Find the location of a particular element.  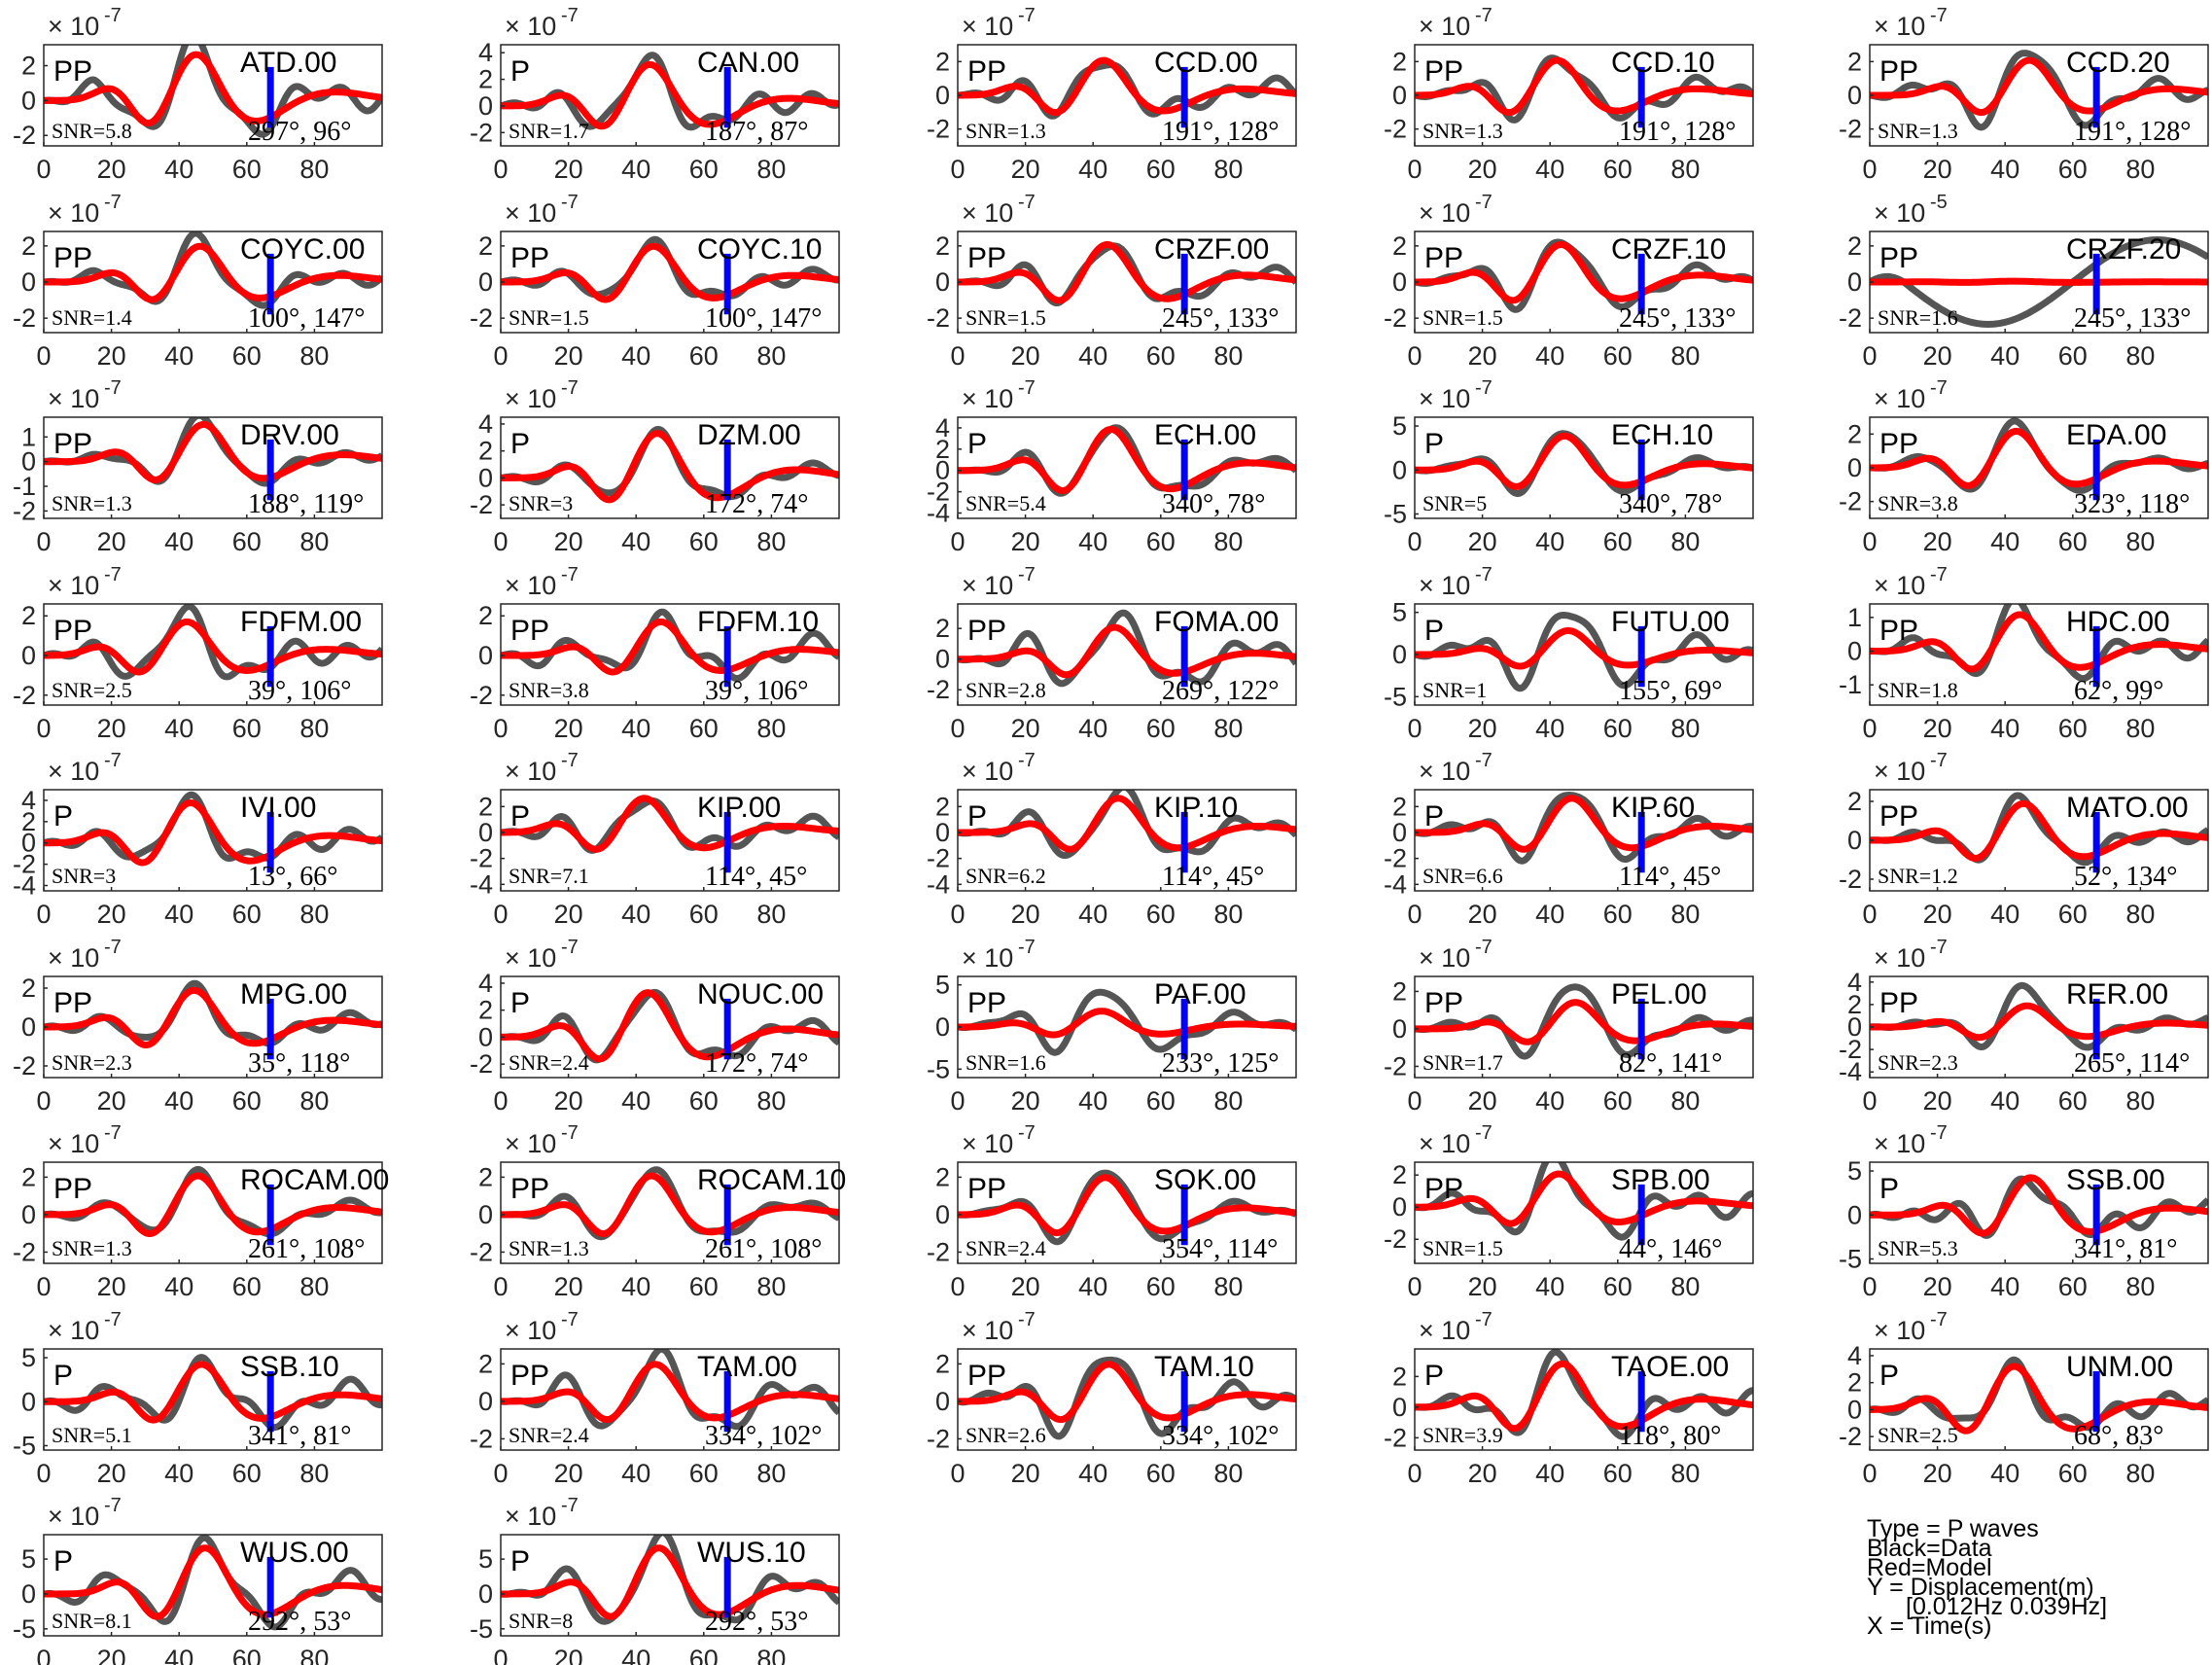

station-label: CCD.00 is located at coordinates (1206, 63).